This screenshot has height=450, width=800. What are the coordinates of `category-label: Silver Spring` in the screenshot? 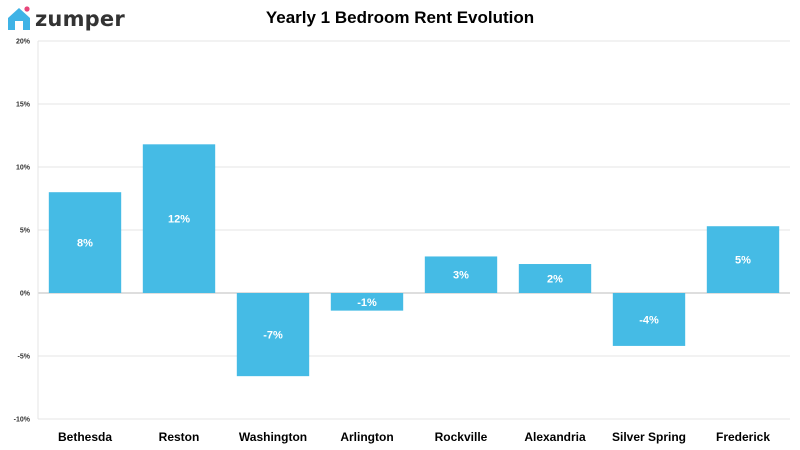 It's located at (649, 437).